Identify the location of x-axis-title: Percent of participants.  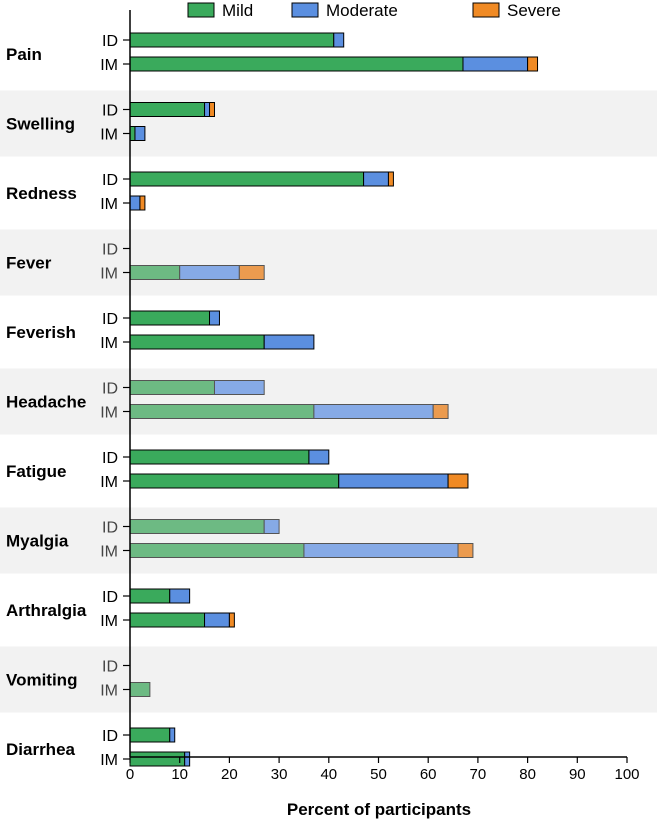
(379, 809).